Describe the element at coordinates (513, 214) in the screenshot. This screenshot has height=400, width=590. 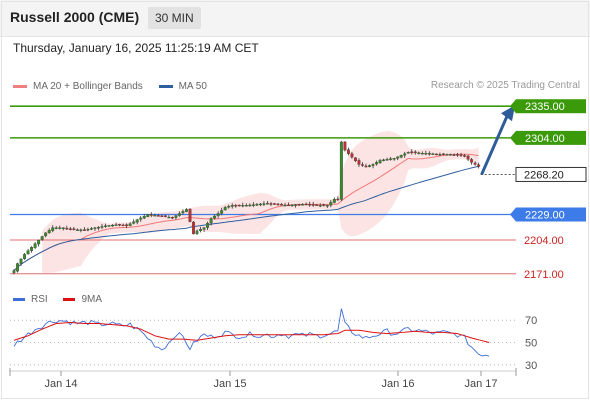
I see `level-2229-00-tag-pointer` at that location.